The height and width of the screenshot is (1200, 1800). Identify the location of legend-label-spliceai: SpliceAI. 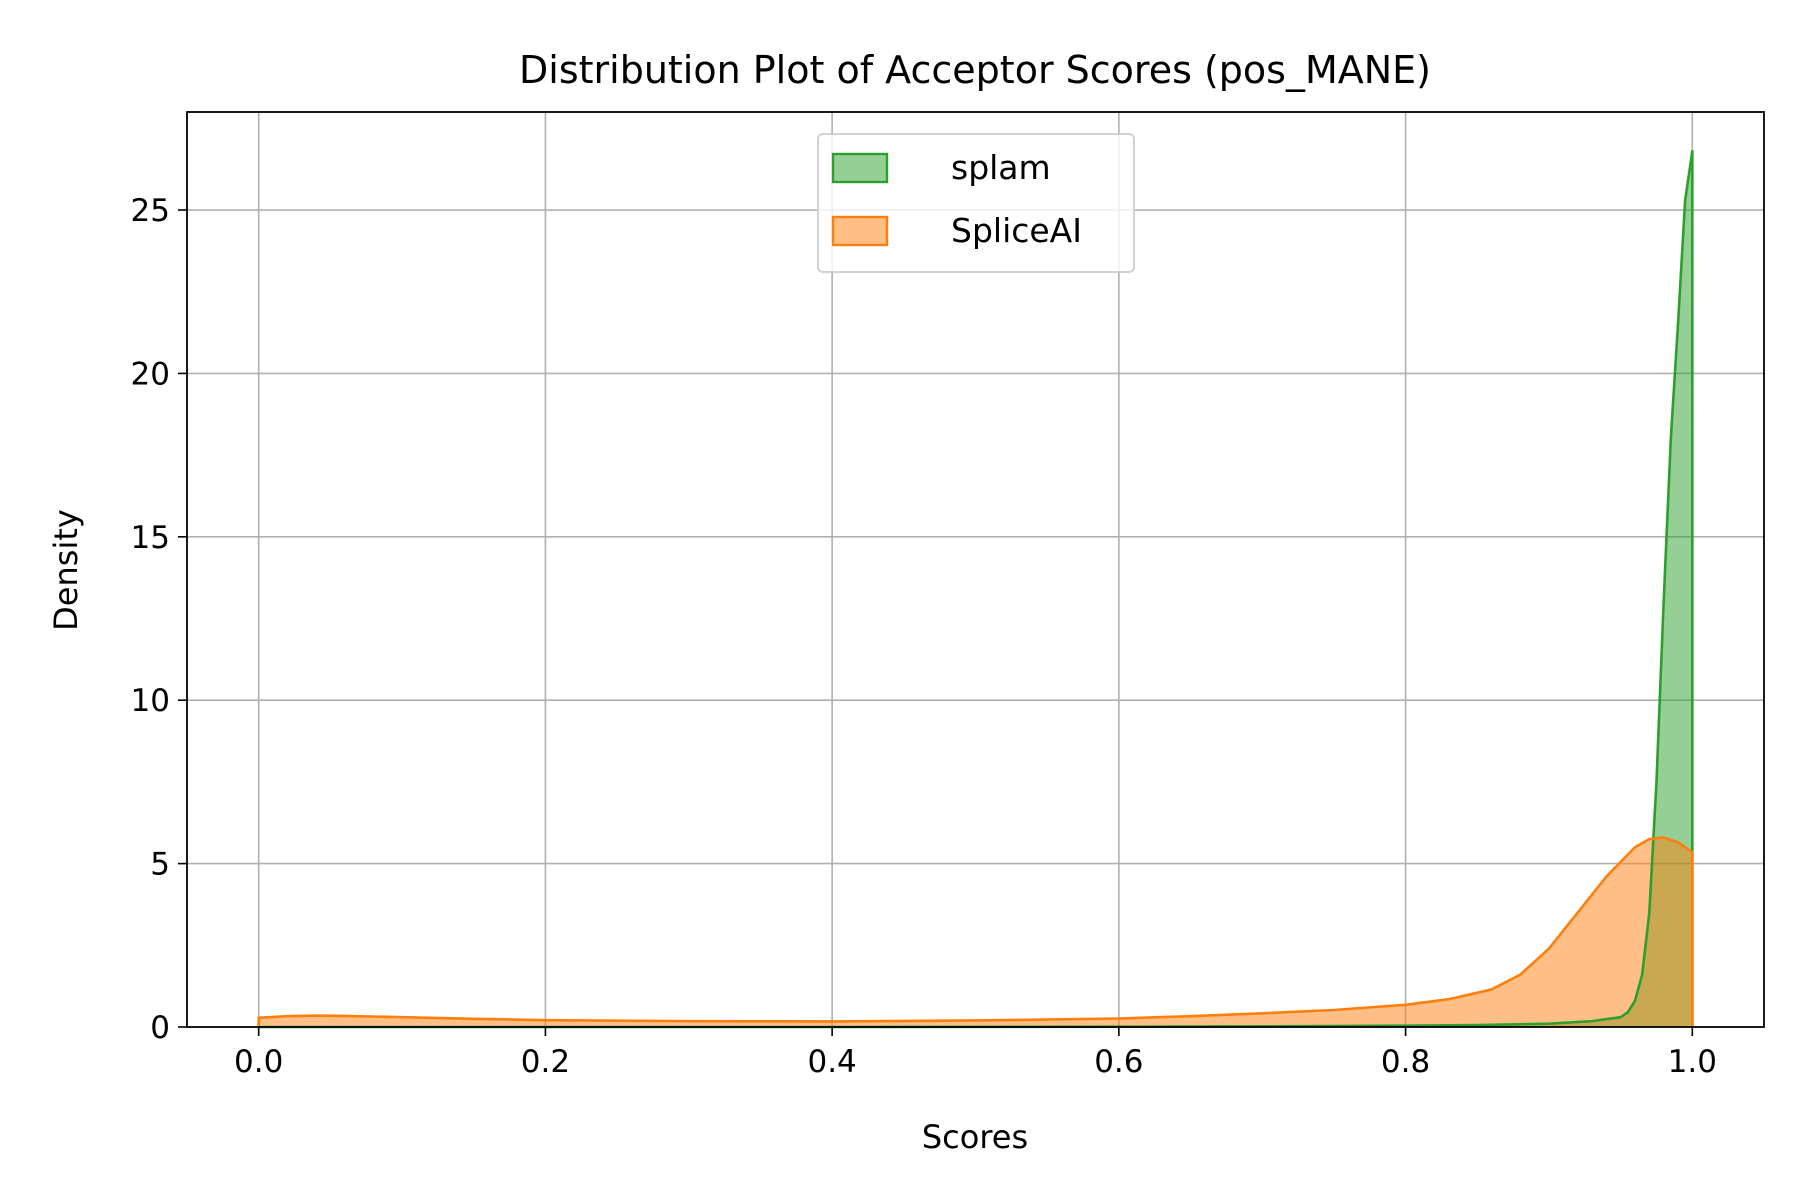
(1016, 230).